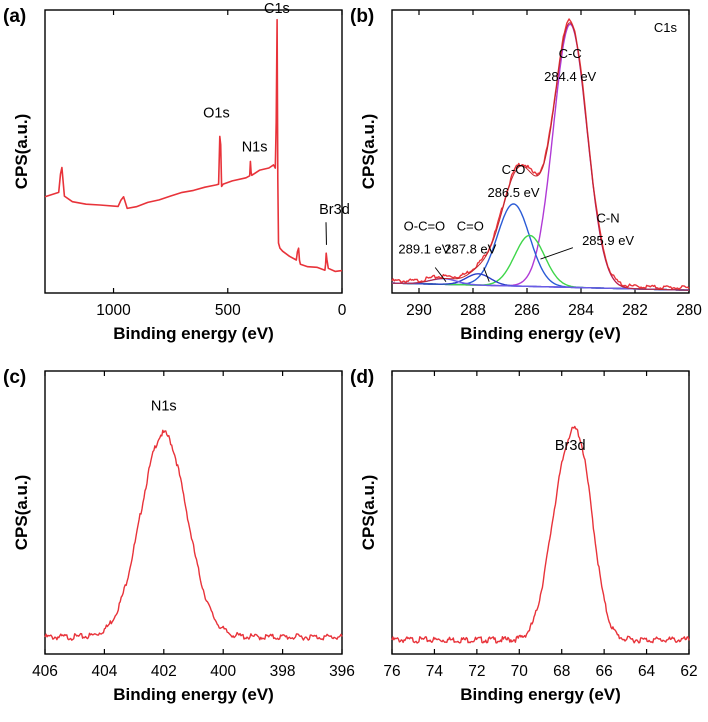 The image size is (708, 722). What do you see at coordinates (440, 274) in the screenshot?
I see `o-c-eq-o-pointer` at bounding box center [440, 274].